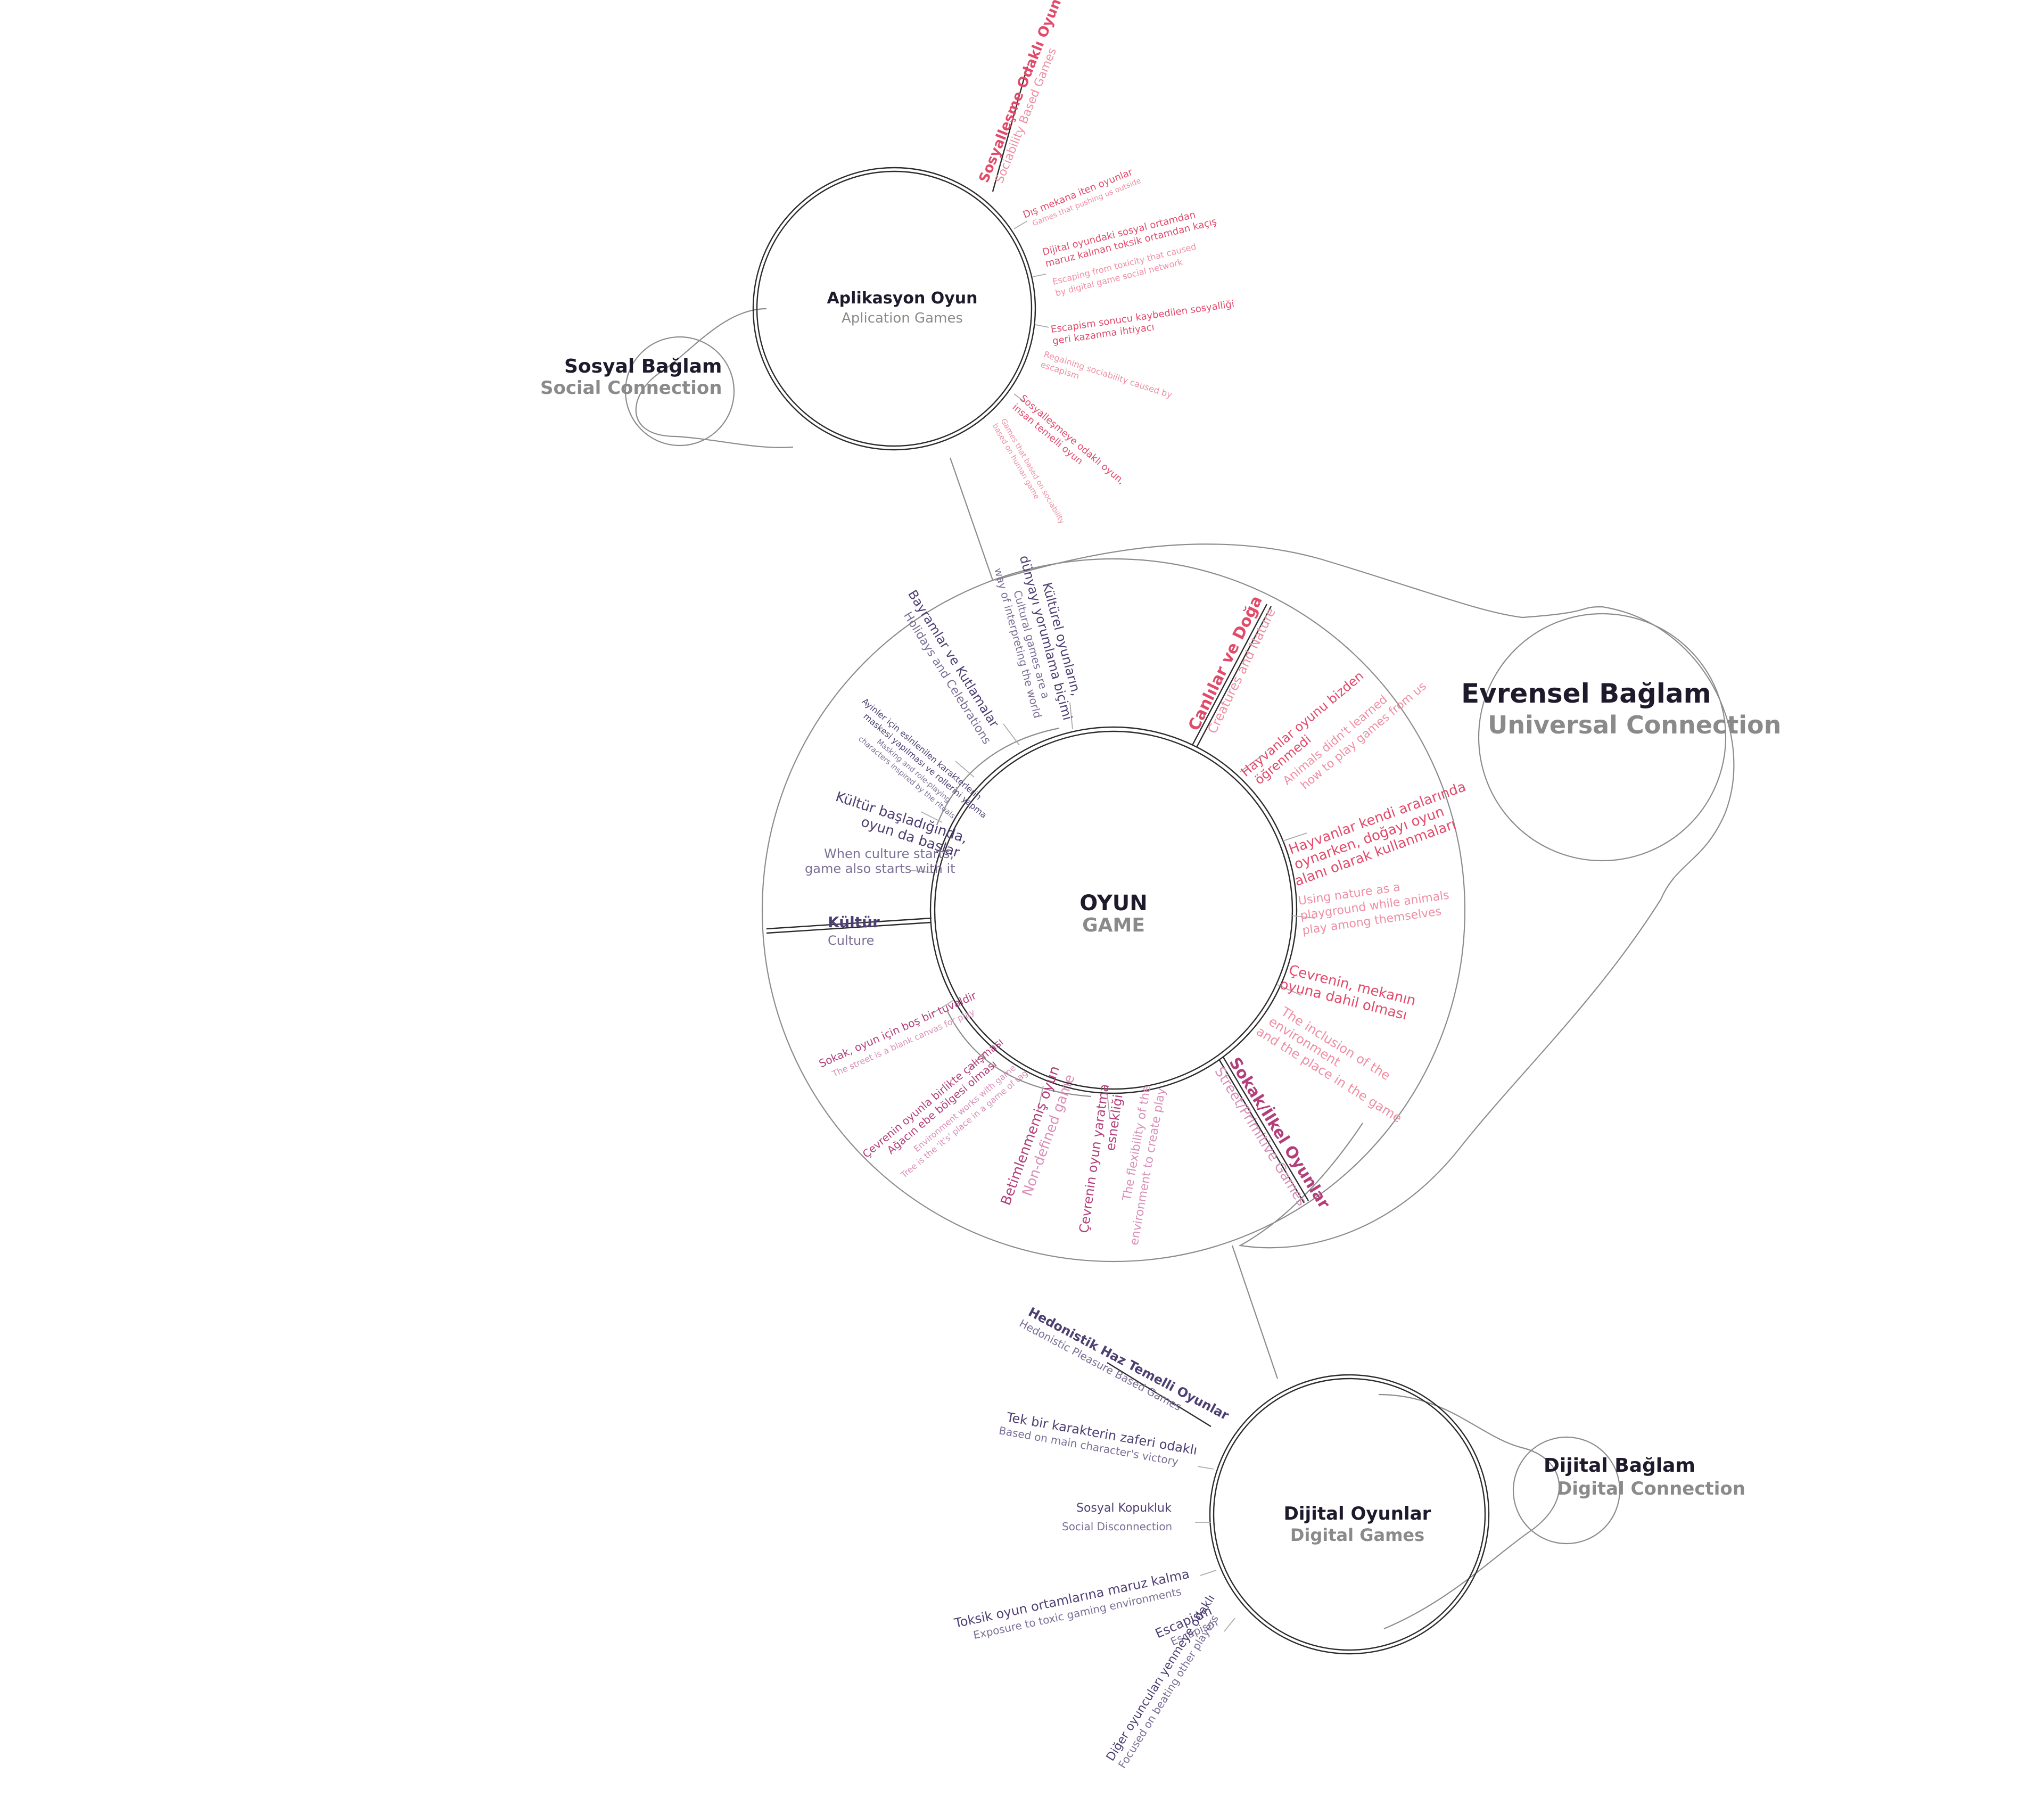 Image resolution: width=2044 pixels, height=1806 pixels. I want to click on center-circle-outer, so click(1113, 910).